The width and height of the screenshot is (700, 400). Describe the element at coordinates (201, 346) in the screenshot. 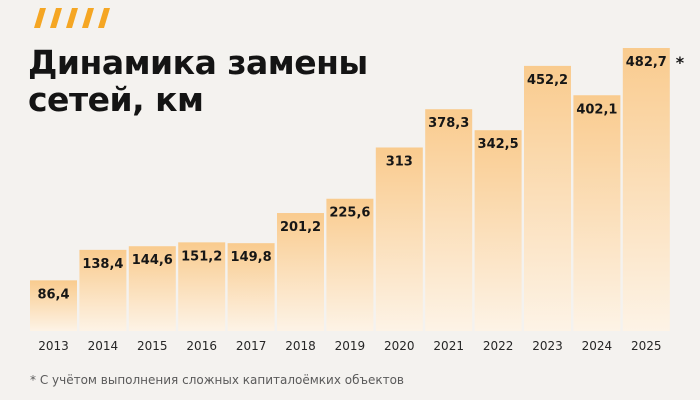

I see `x-tick-label-2016: 2016` at that location.